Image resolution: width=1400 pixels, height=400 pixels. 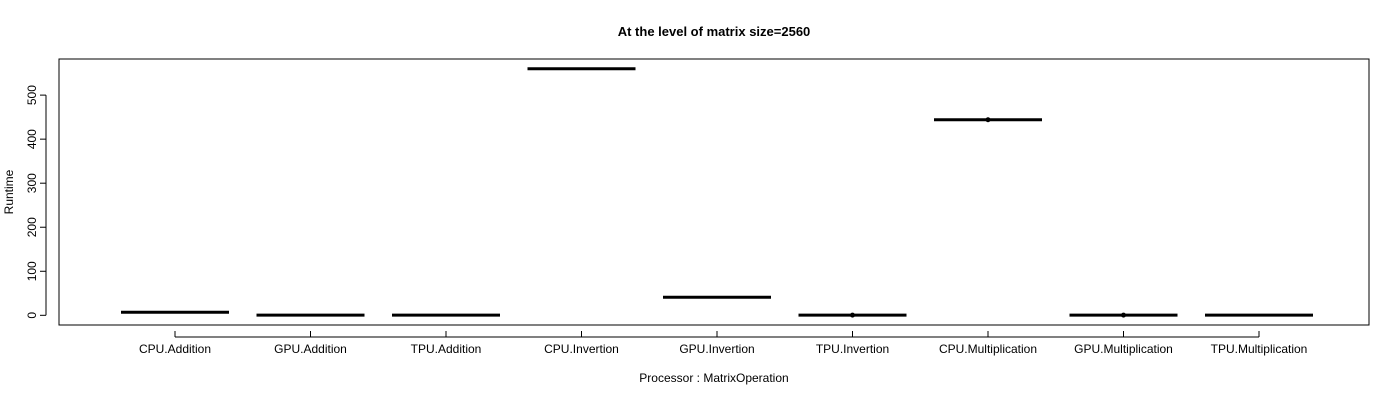 I want to click on x-tick-label: CPU.Addition, so click(x=175, y=349).